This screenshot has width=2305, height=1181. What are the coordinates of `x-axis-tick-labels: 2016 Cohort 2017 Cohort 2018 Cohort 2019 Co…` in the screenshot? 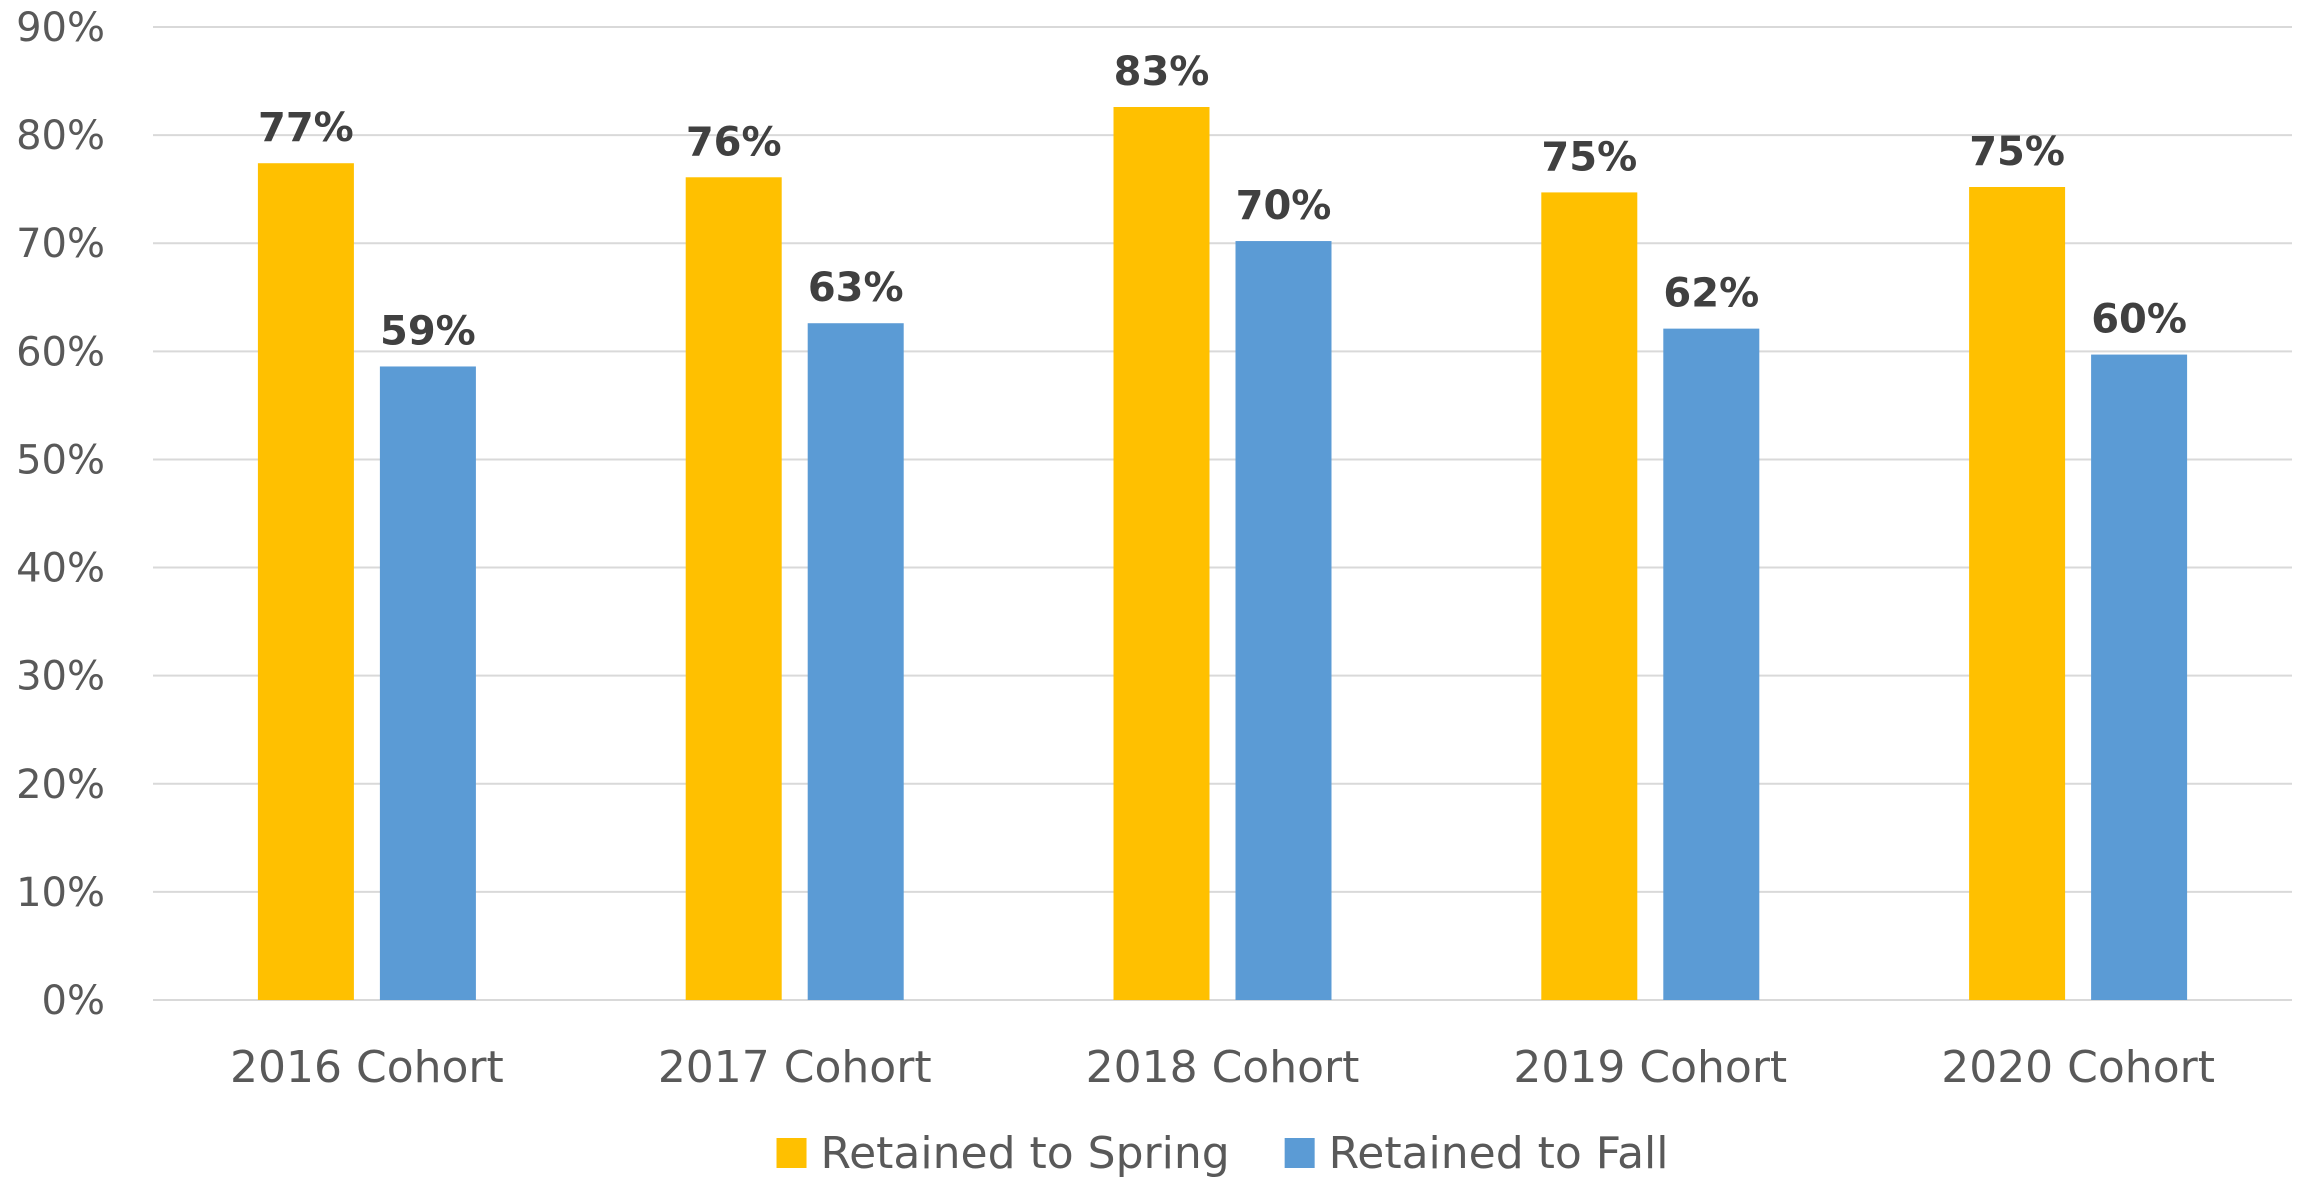 It's located at (1222, 1067).